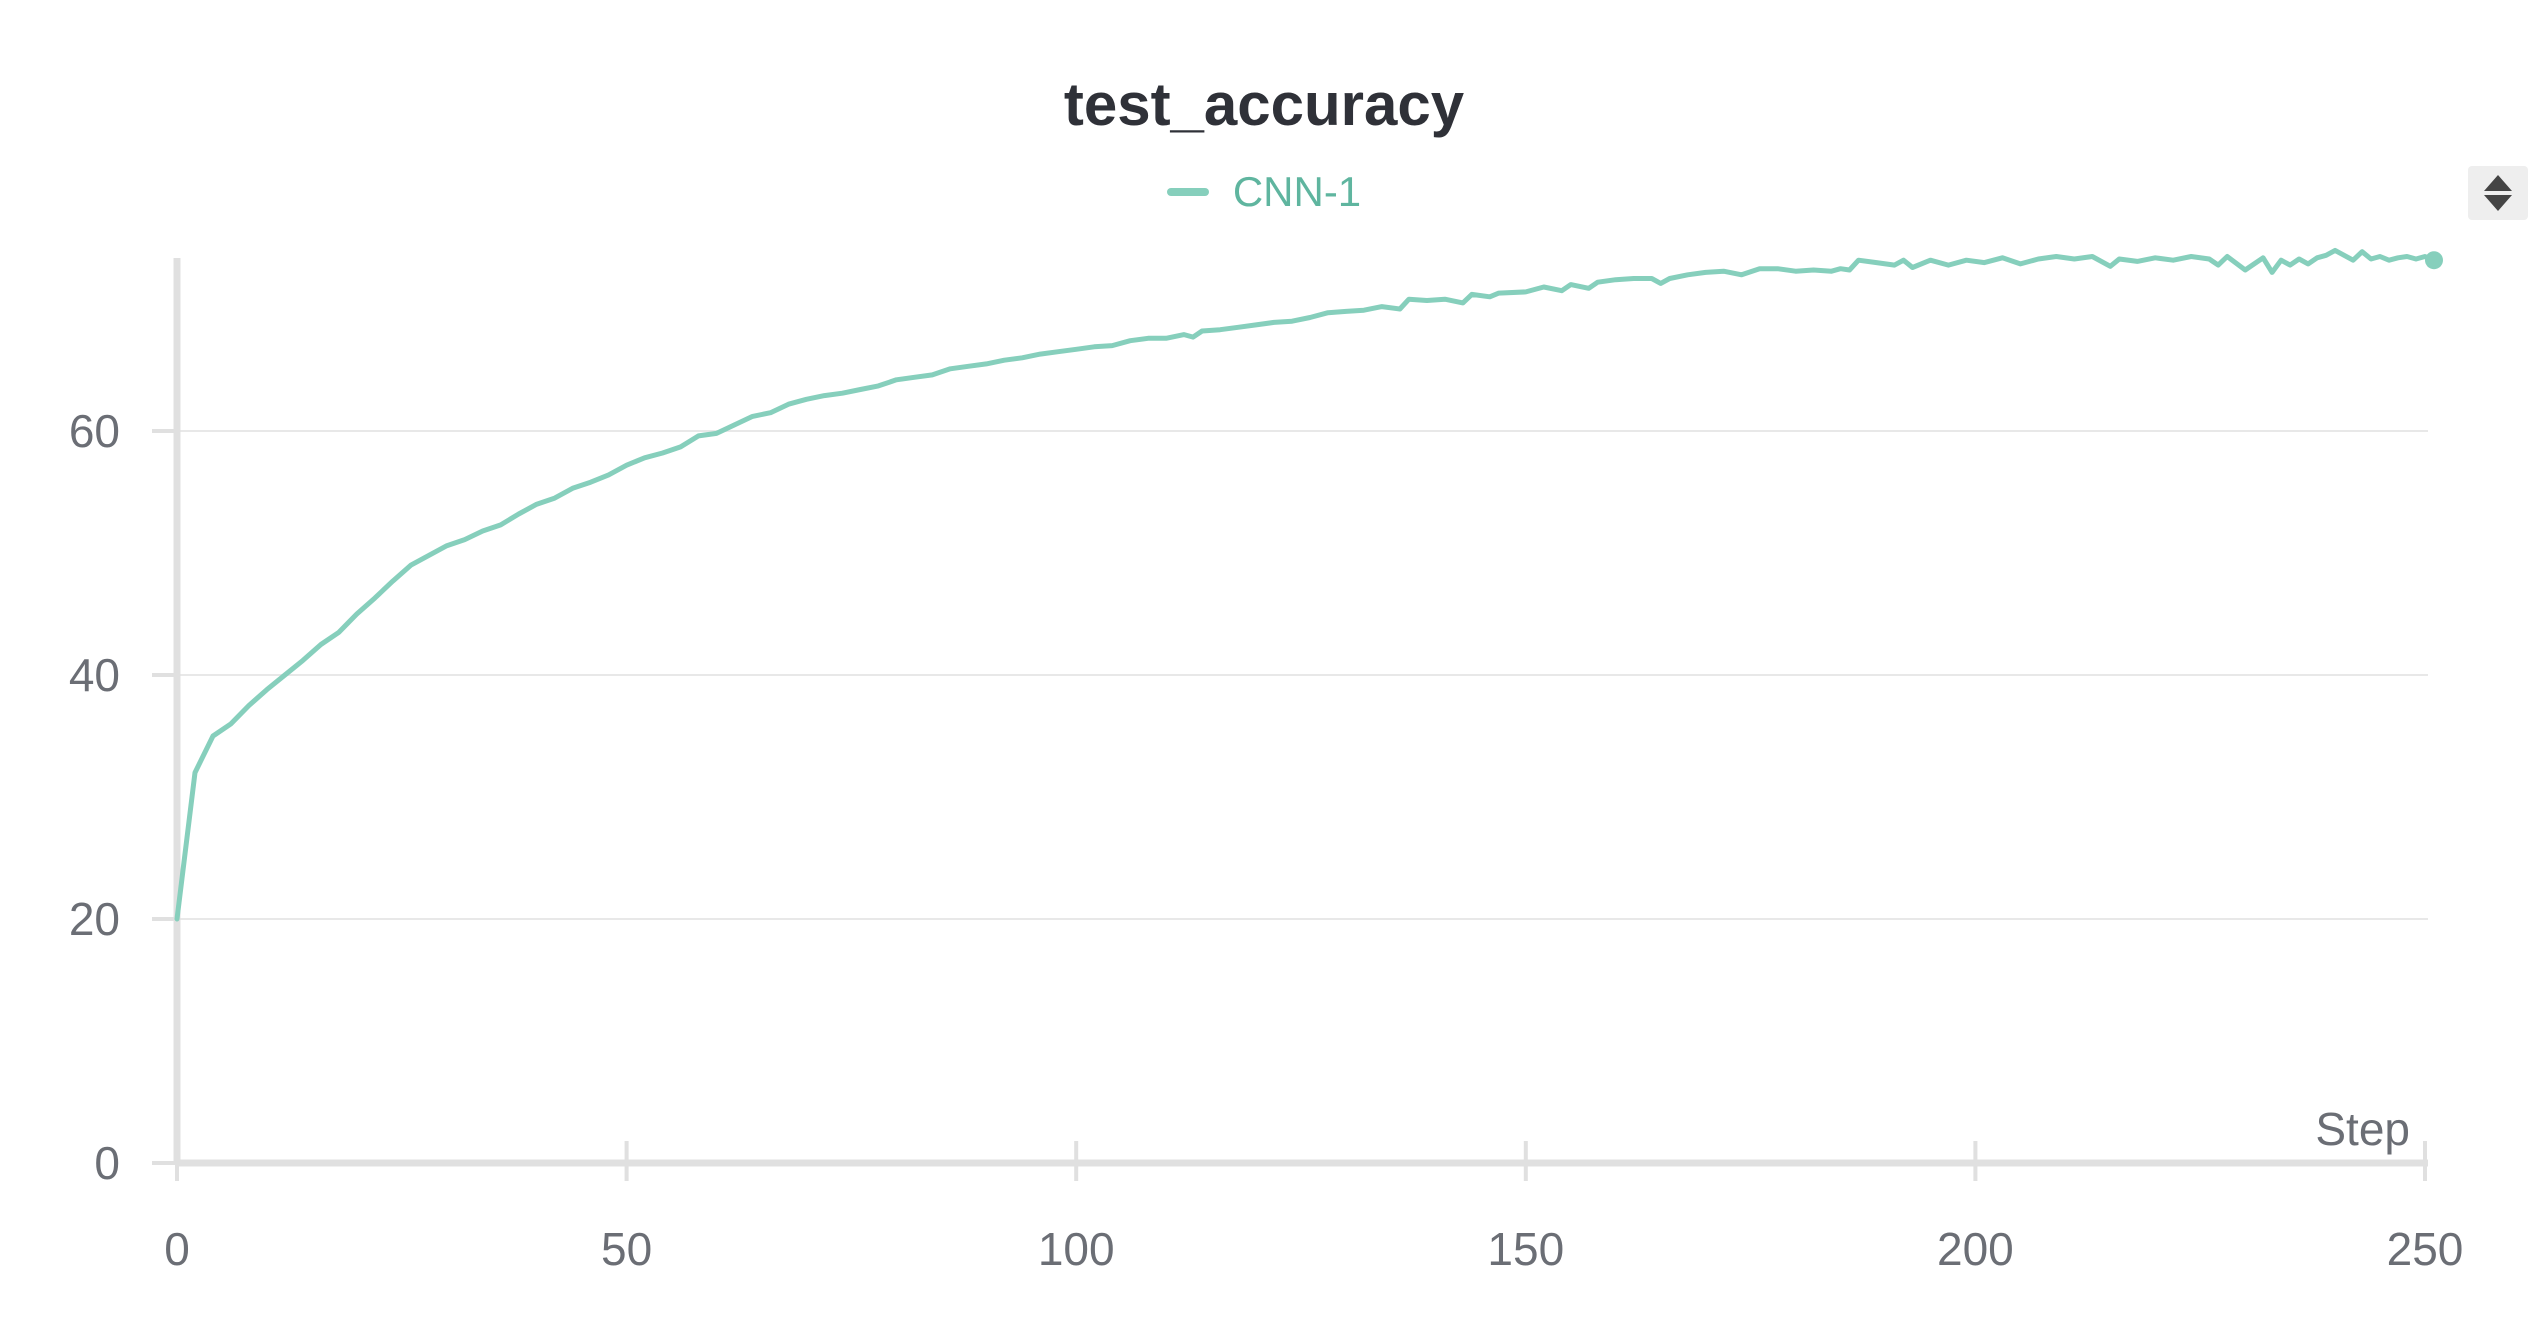 Image resolution: width=2528 pixels, height=1328 pixels. What do you see at coordinates (1076, 1249) in the screenshot?
I see `x-tick-label: 100` at bounding box center [1076, 1249].